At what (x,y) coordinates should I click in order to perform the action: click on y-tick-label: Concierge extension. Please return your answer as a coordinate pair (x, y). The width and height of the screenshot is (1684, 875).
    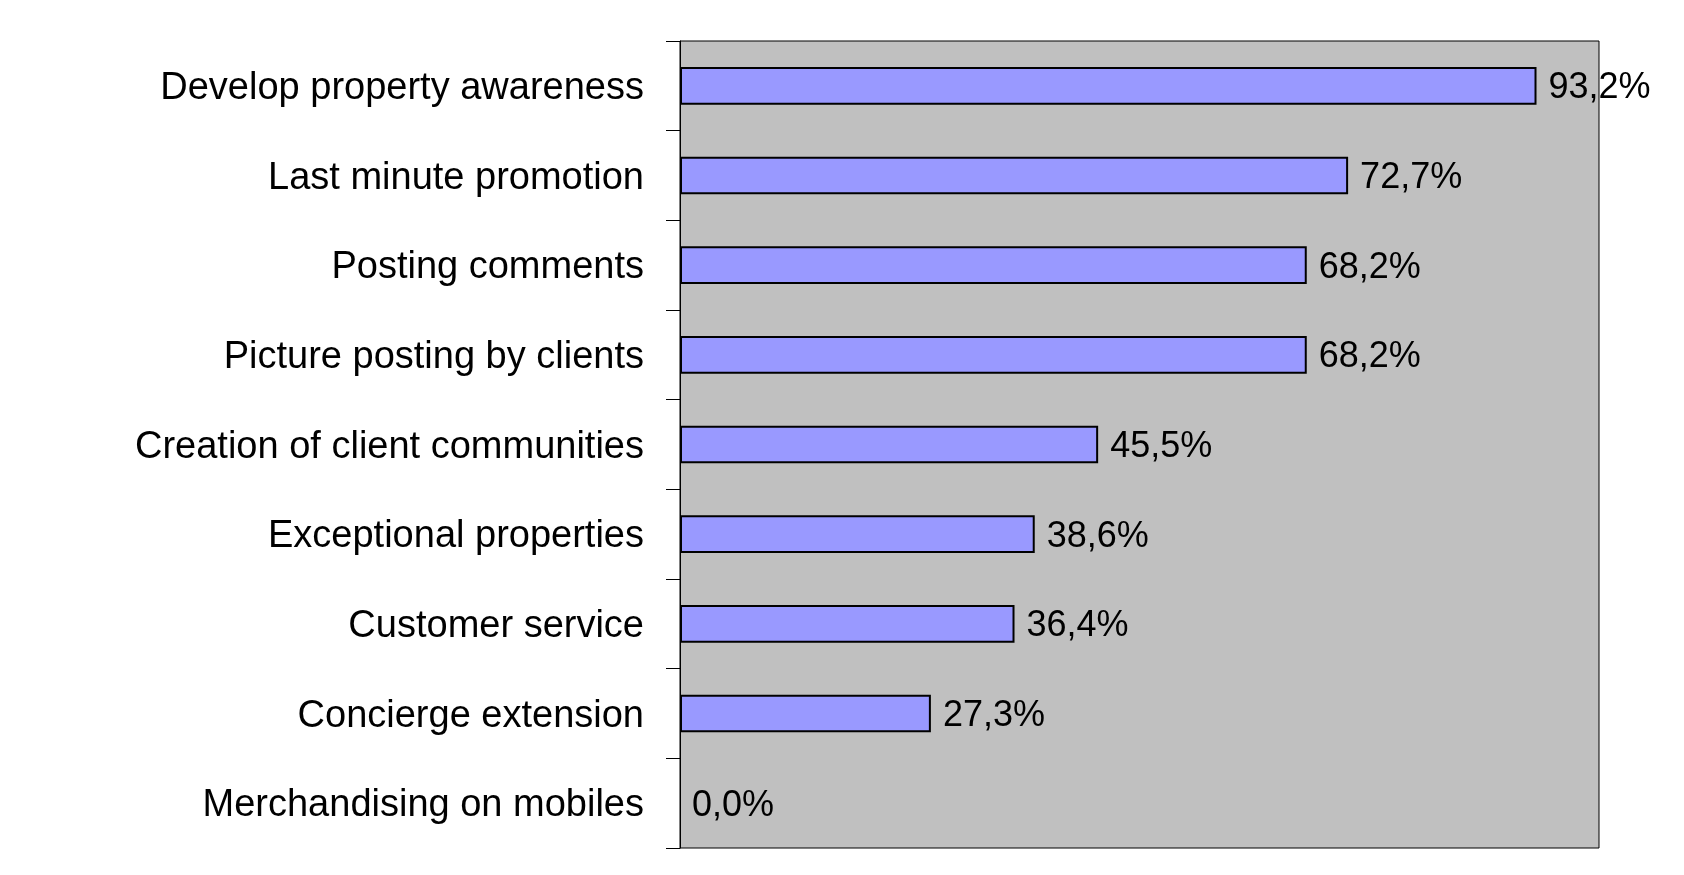
    Looking at the image, I should click on (470, 713).